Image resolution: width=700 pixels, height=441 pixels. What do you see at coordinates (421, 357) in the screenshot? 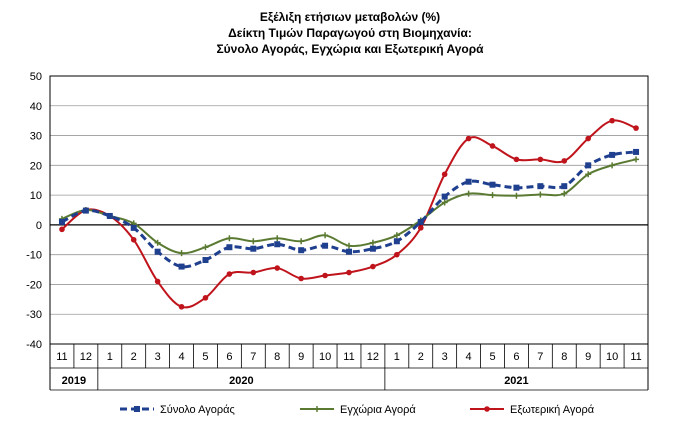
I see `x-tick-label: 2` at bounding box center [421, 357].